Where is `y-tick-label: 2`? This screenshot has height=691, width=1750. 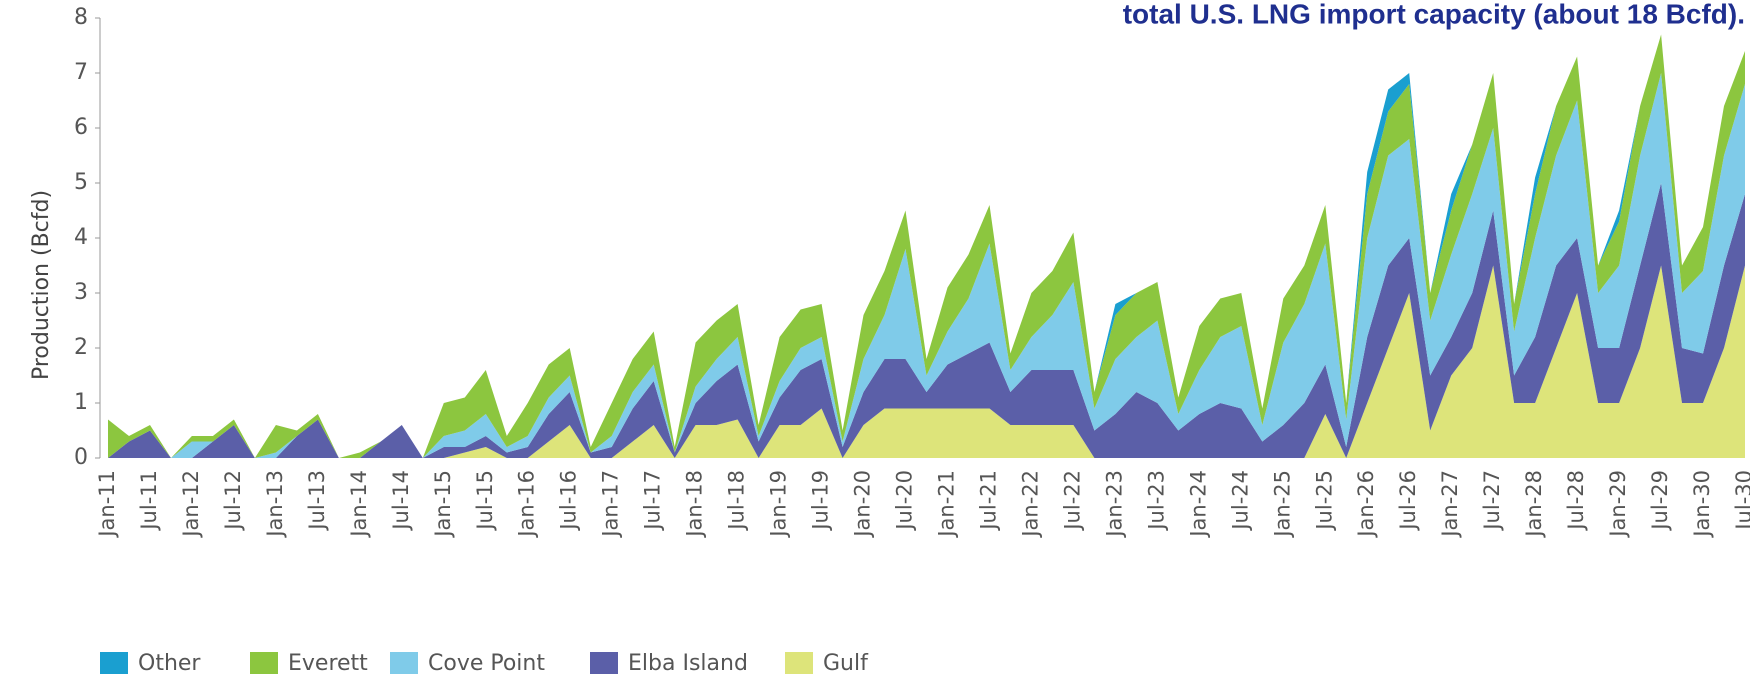
y-tick-label: 2 is located at coordinates (81, 347).